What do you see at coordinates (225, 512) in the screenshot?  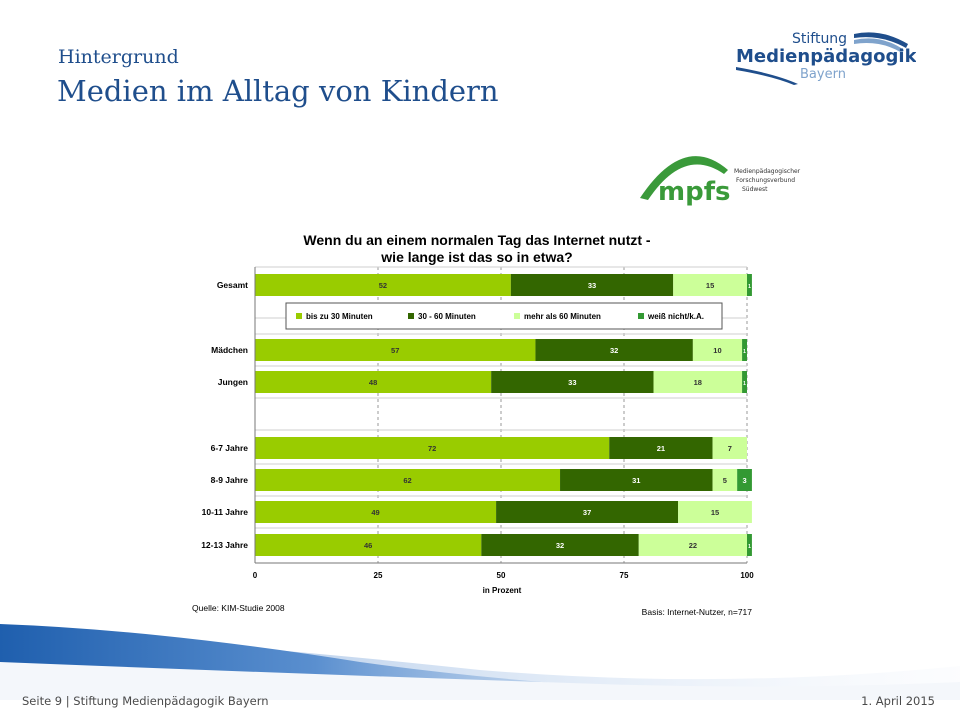 I see `category-label-5: 10-11 Jahre` at bounding box center [225, 512].